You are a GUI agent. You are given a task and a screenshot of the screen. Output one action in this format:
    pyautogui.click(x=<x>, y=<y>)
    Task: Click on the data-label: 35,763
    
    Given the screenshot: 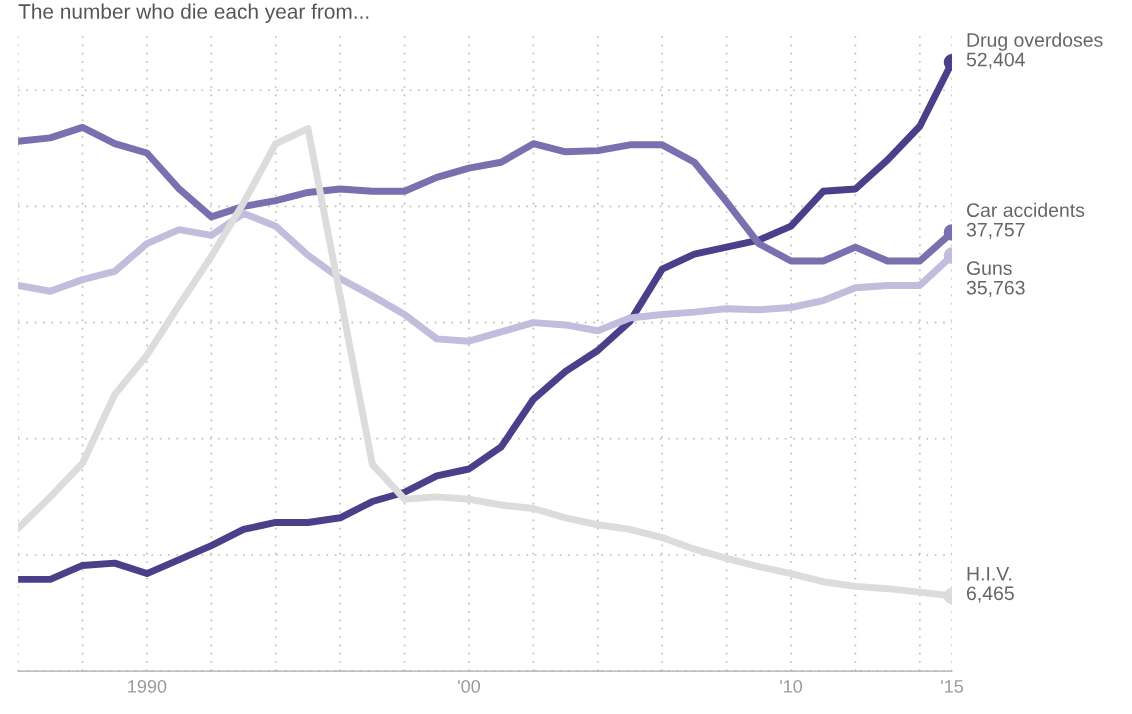 What is the action you would take?
    pyautogui.click(x=995, y=288)
    